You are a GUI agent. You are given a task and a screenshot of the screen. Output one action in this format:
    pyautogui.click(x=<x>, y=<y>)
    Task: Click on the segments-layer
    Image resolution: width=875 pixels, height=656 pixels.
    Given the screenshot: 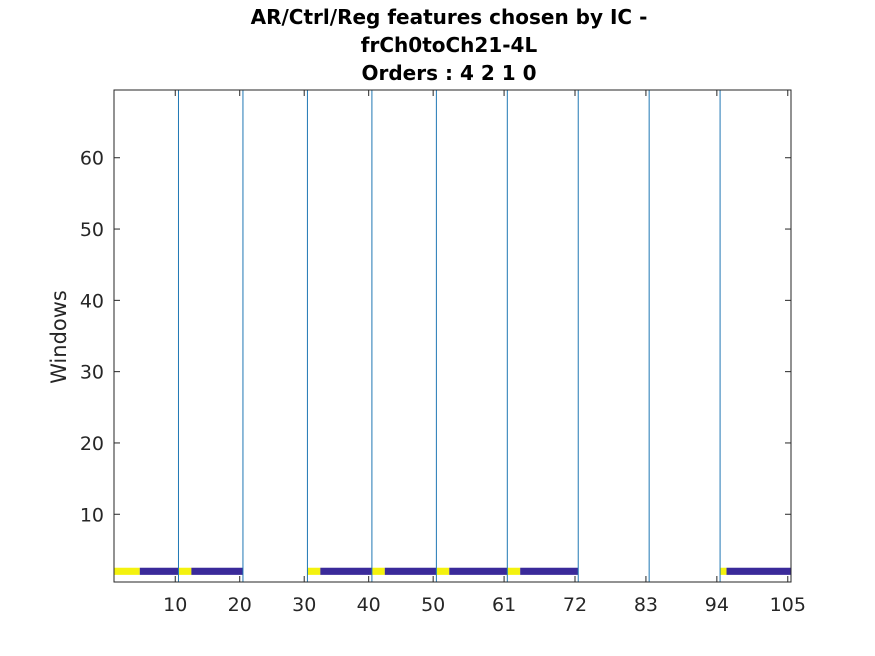 What is the action you would take?
    pyautogui.click(x=452, y=571)
    